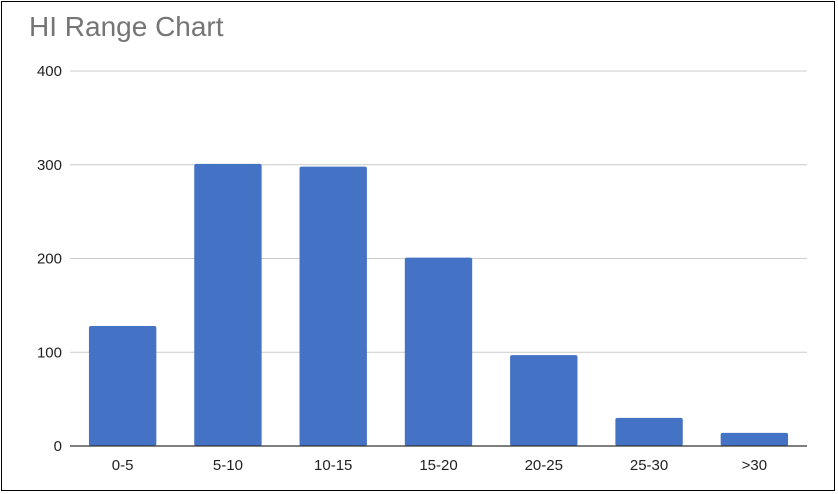  I want to click on chart-title: HI Range Chart, so click(126, 26).